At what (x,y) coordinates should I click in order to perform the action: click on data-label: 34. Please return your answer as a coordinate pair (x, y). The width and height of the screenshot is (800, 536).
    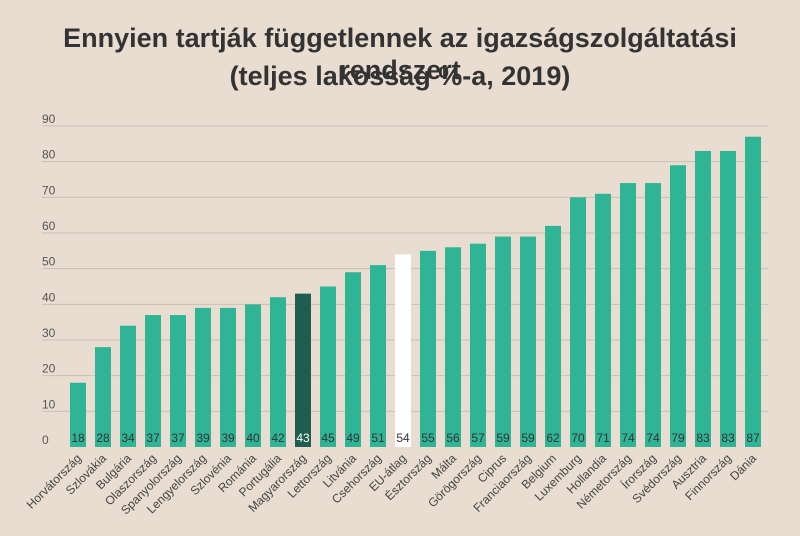
    Looking at the image, I should click on (128, 438).